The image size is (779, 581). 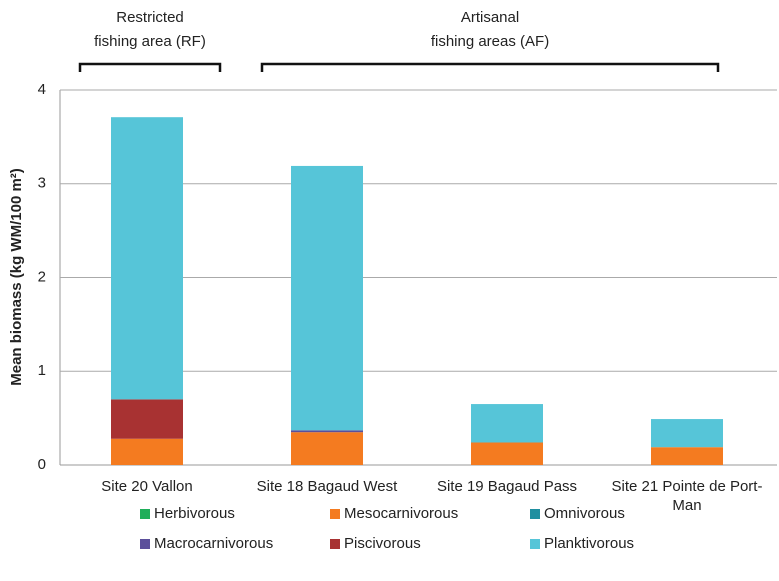 What do you see at coordinates (584, 513) in the screenshot?
I see `legend-label: Omnivorous` at bounding box center [584, 513].